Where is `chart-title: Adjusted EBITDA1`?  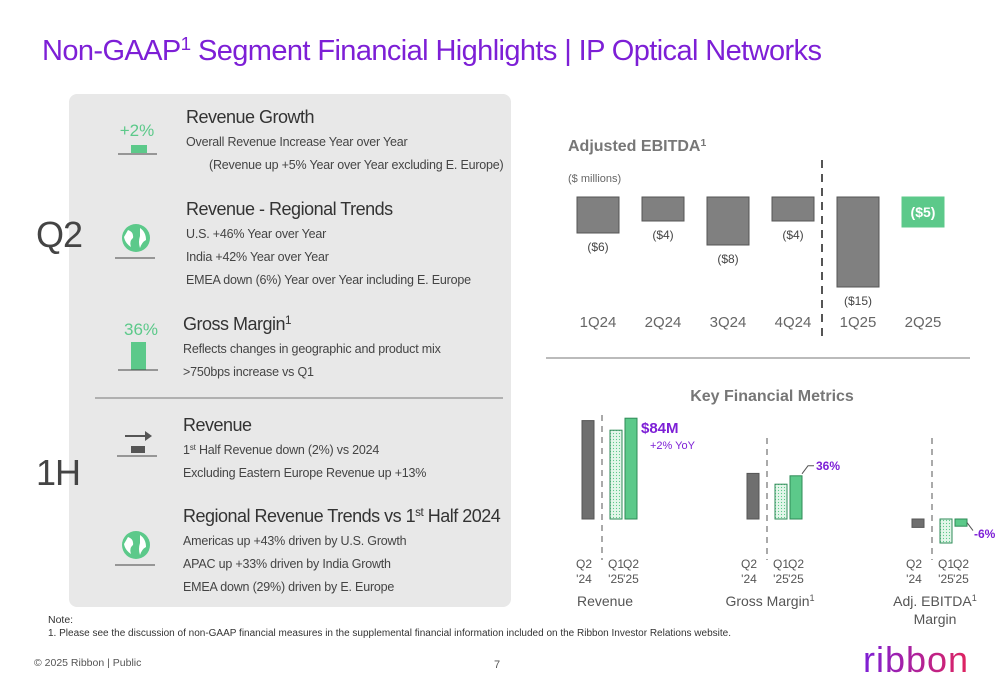 chart-title: Adjusted EBITDA1 is located at coordinates (637, 147).